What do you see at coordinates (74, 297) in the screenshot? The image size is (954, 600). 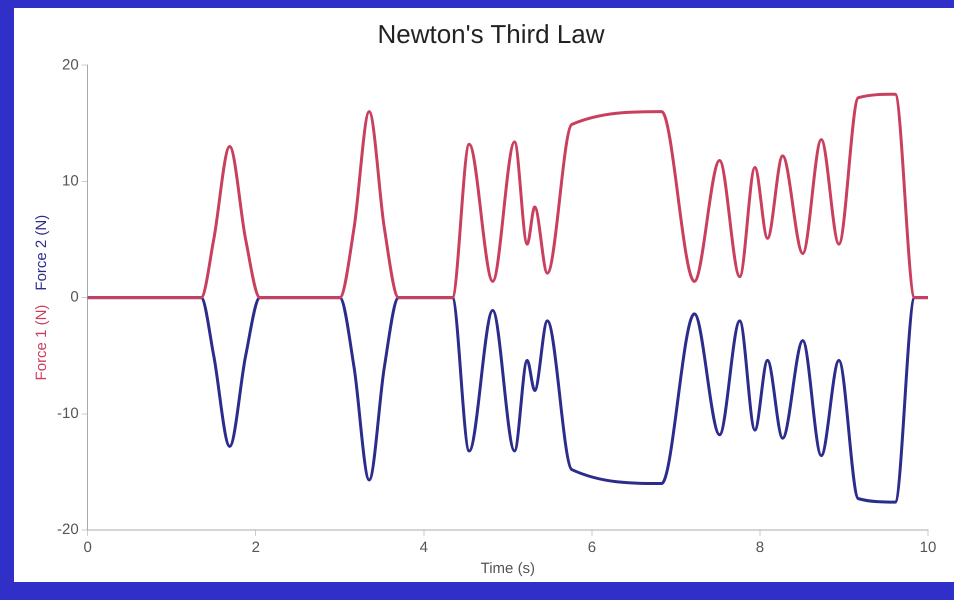 I see `y-tick-label: 0` at bounding box center [74, 297].